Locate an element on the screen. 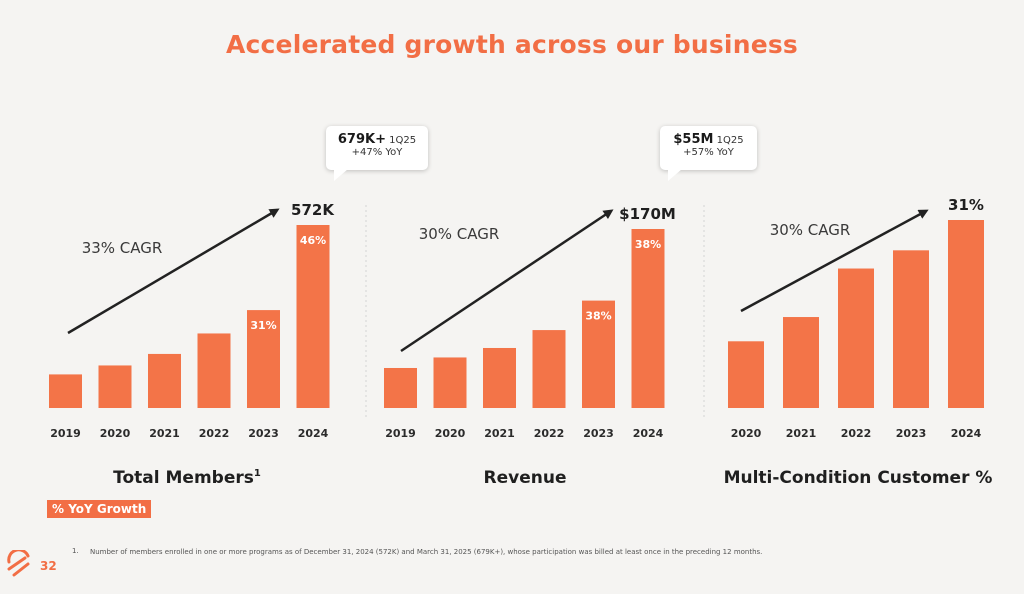 The image size is (1024, 594). chart-title: Multi-Condition Customer % is located at coordinates (858, 478).